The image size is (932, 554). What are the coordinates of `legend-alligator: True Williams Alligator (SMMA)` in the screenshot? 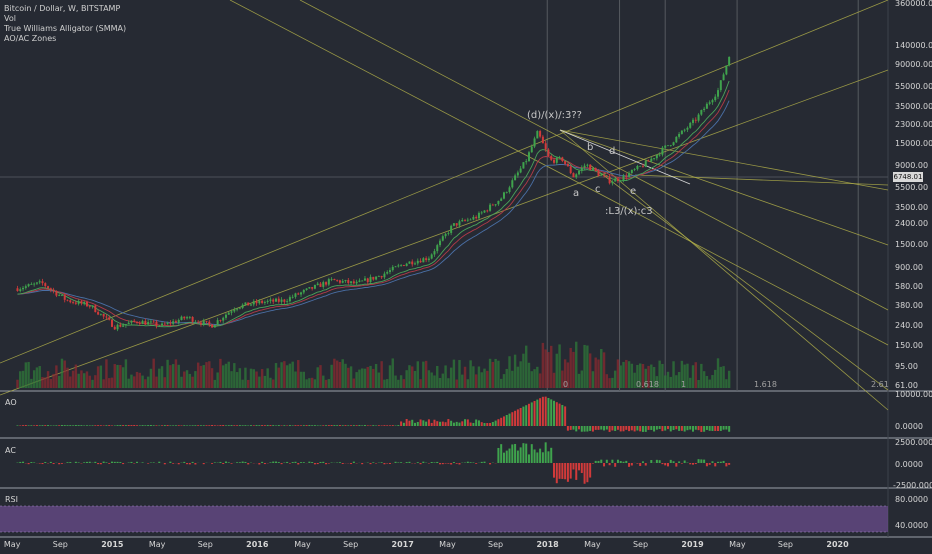 It's located at (65, 29).